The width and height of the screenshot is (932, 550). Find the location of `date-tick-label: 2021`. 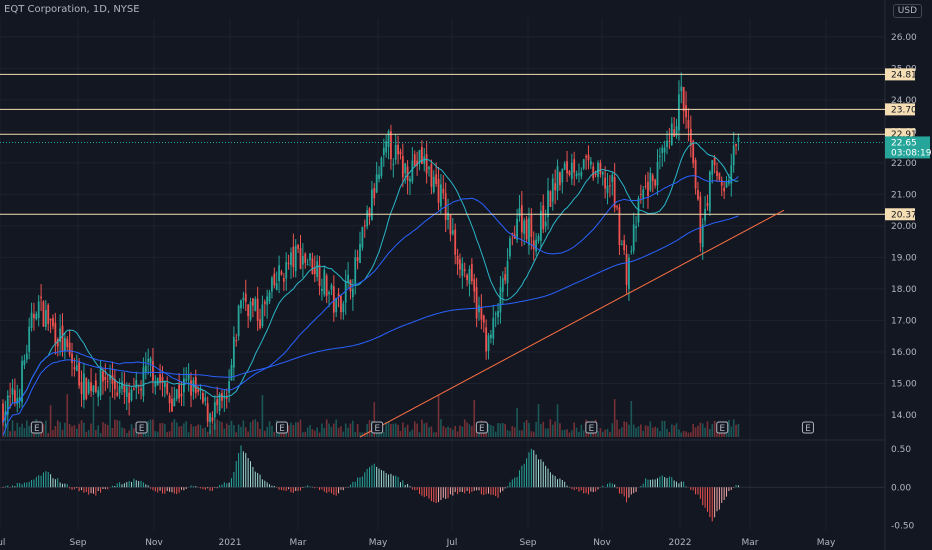

date-tick-label: 2021 is located at coordinates (230, 543).